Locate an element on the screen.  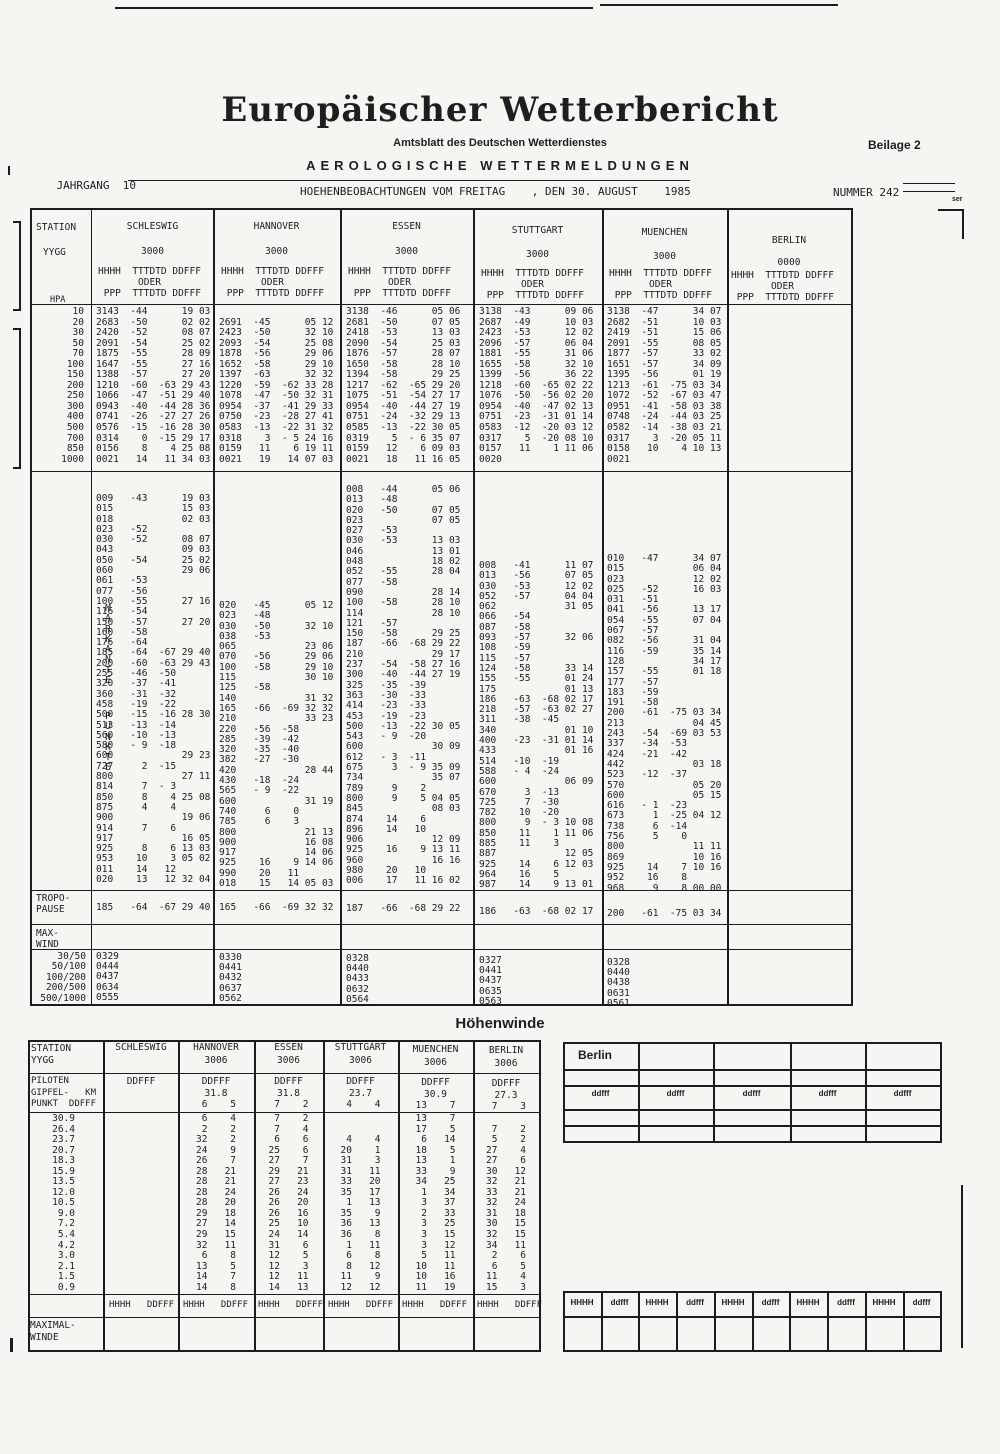
left-bracket-2-bottom is located at coordinates (17, 468).